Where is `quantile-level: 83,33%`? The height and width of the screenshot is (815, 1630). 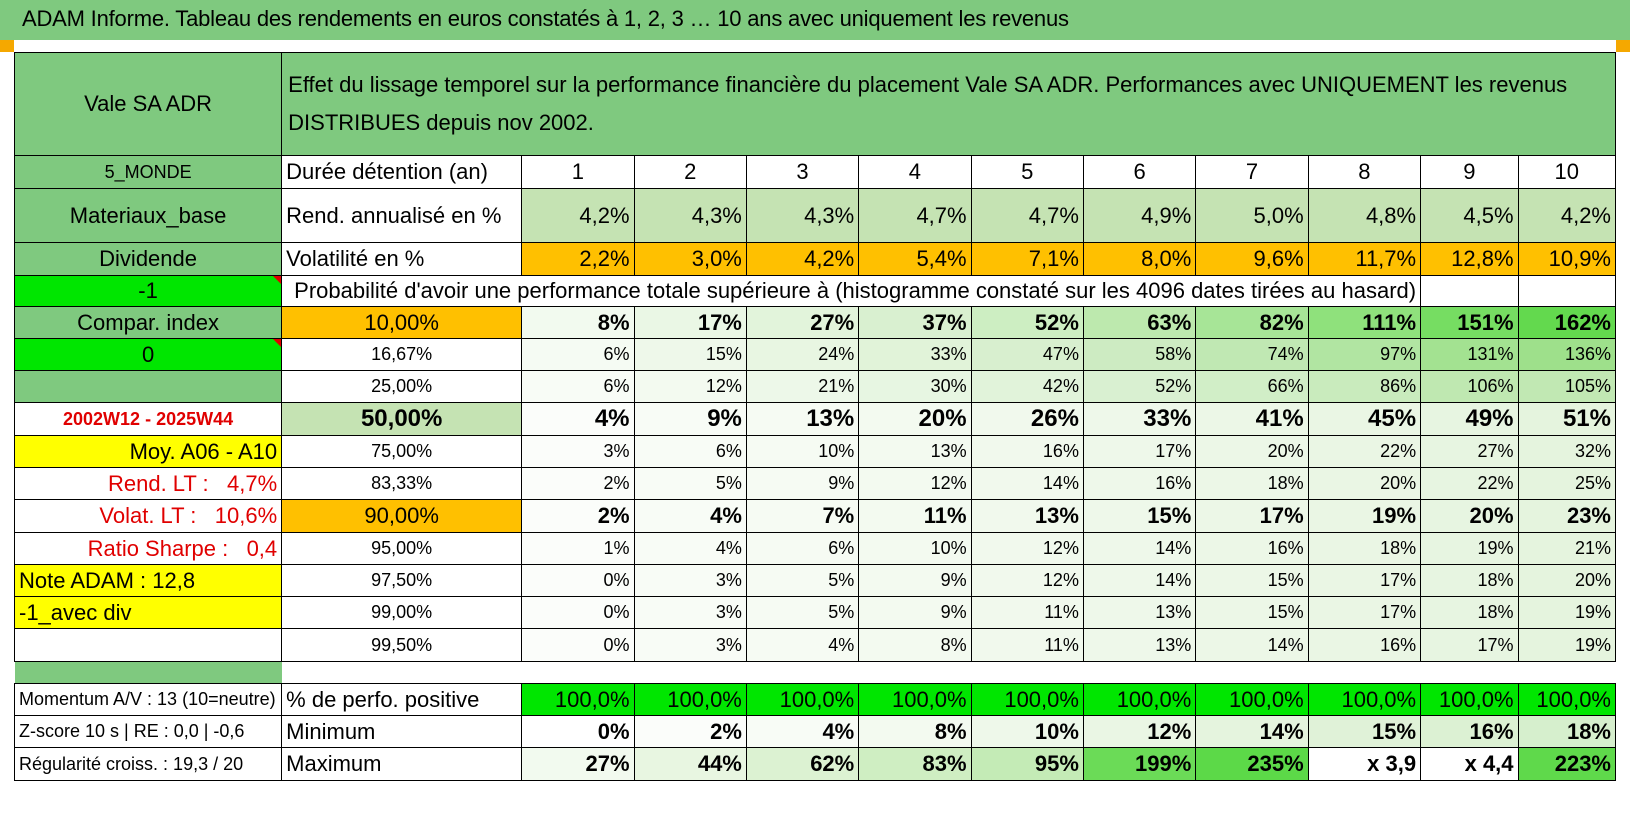 quantile-level: 83,33% is located at coordinates (402, 483).